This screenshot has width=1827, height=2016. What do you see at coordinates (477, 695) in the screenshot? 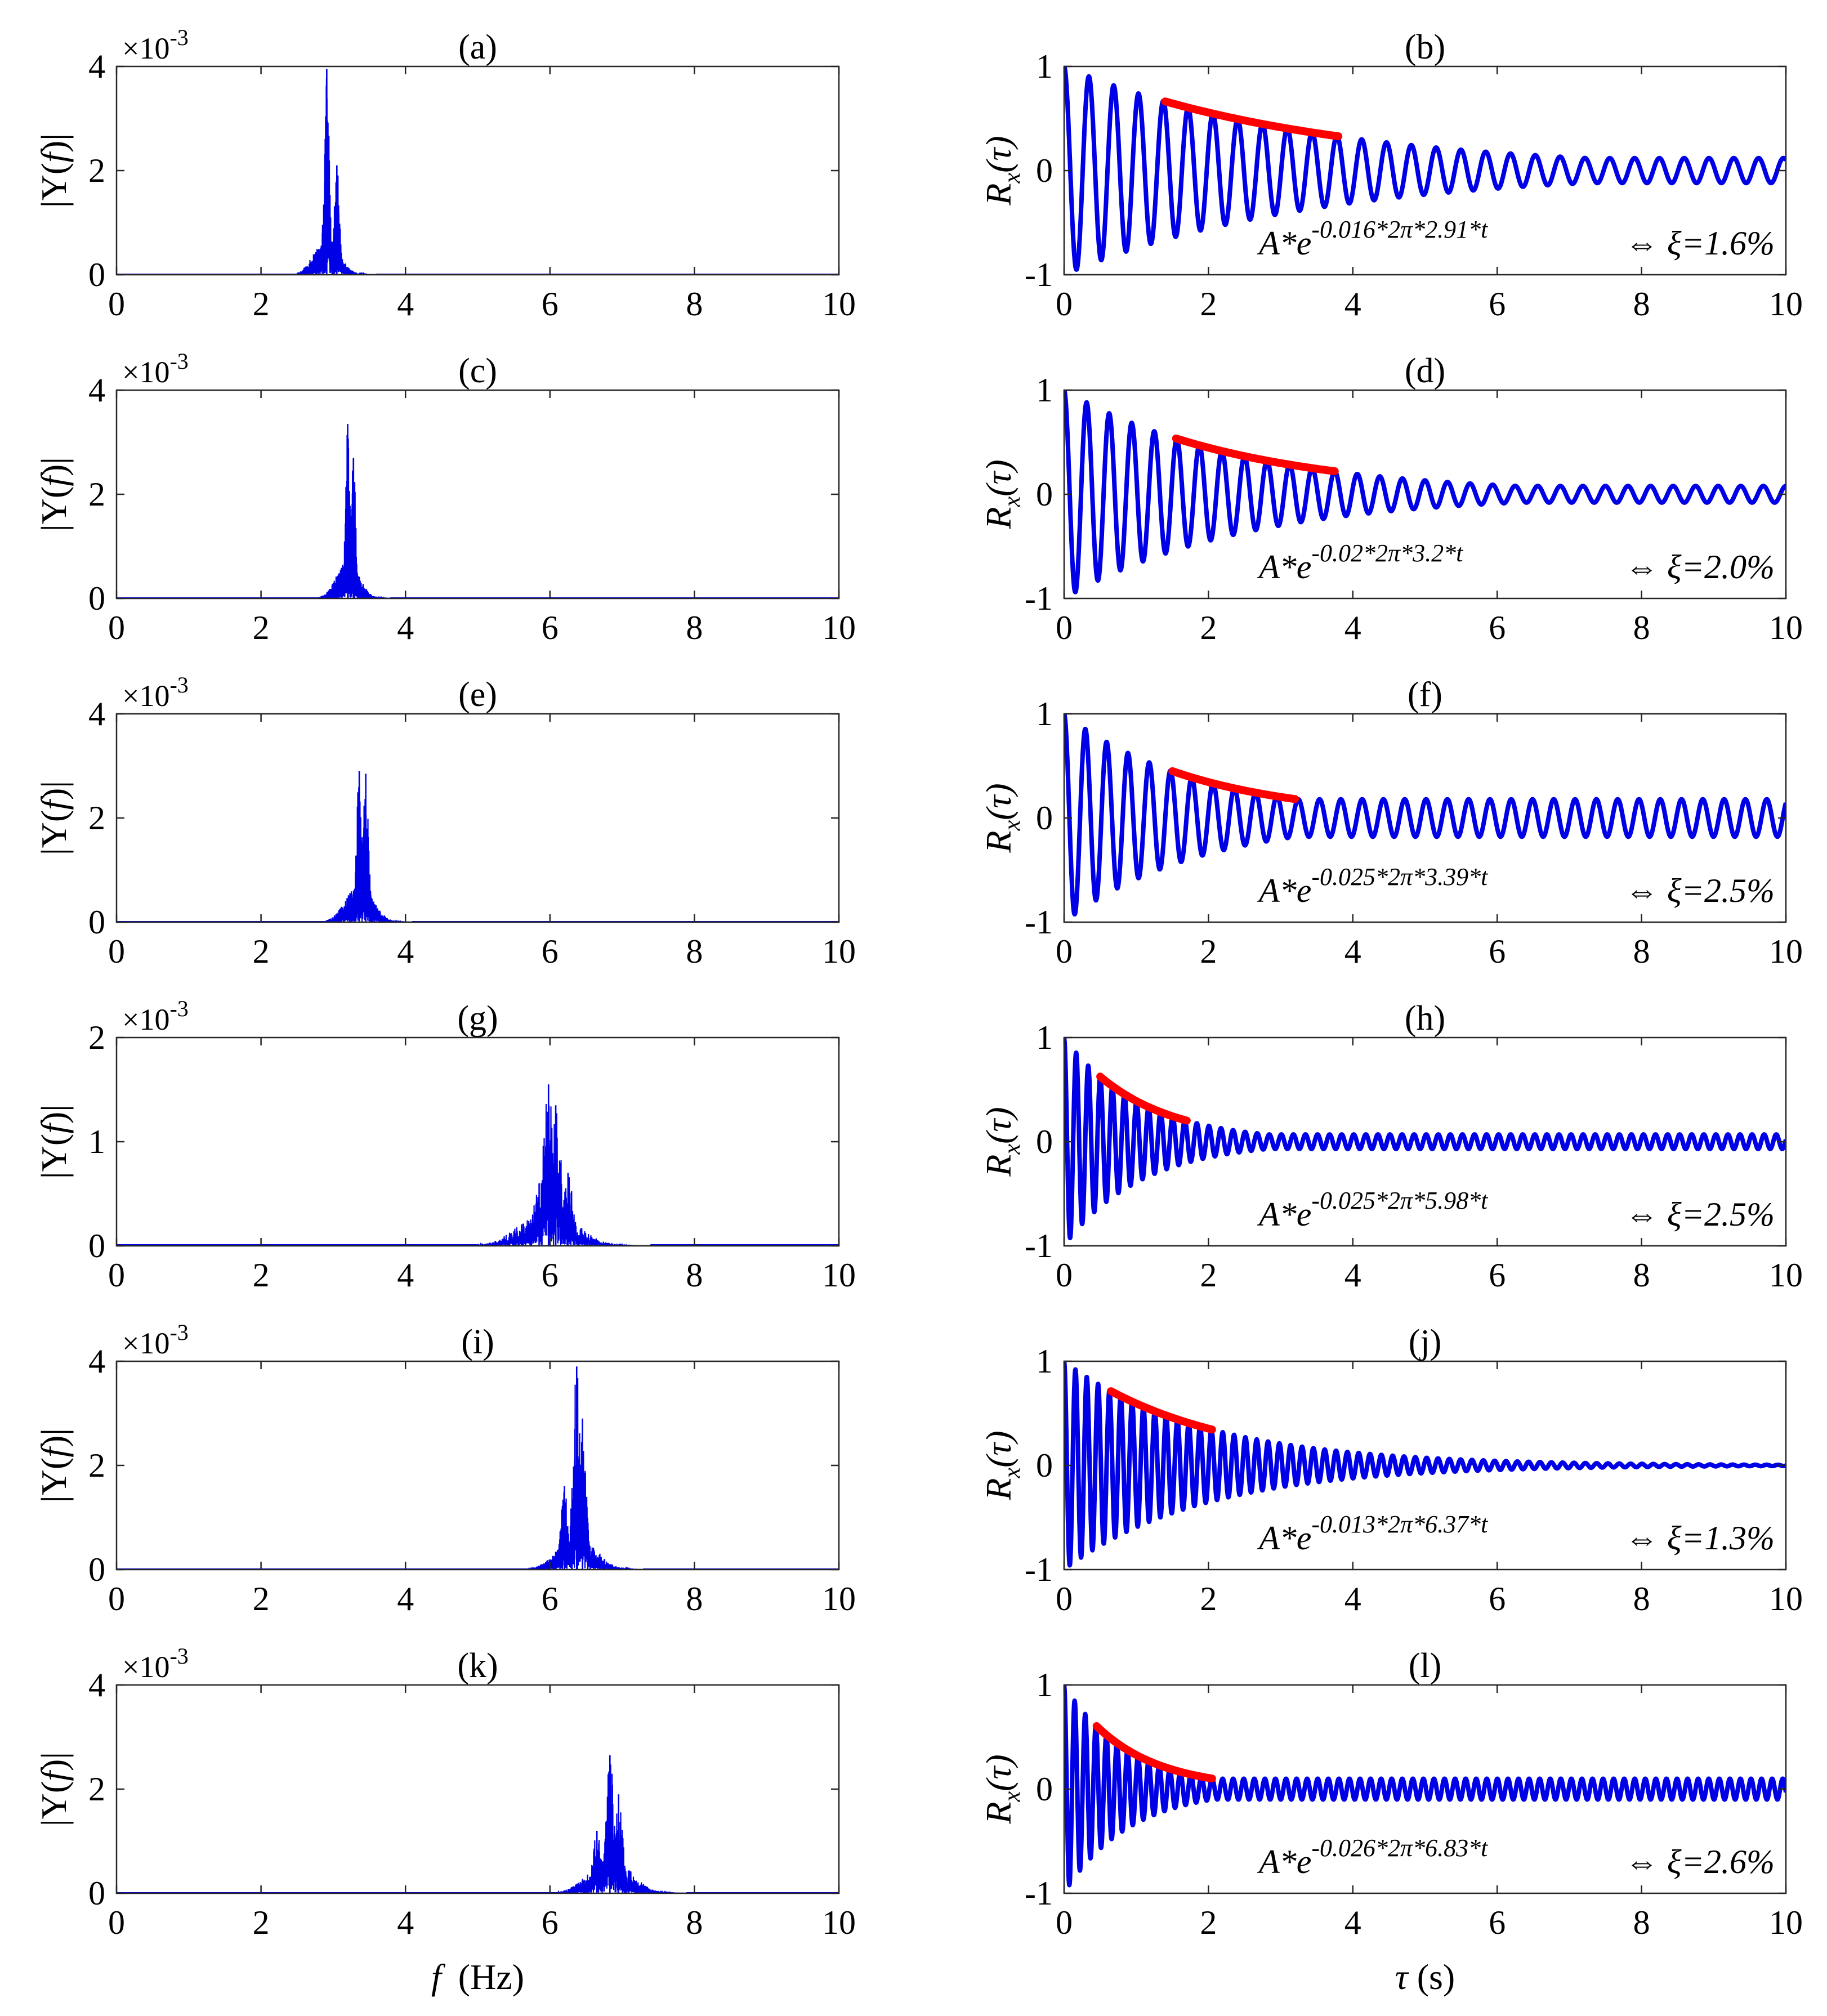
I see `panel-title: (e)` at bounding box center [477, 695].